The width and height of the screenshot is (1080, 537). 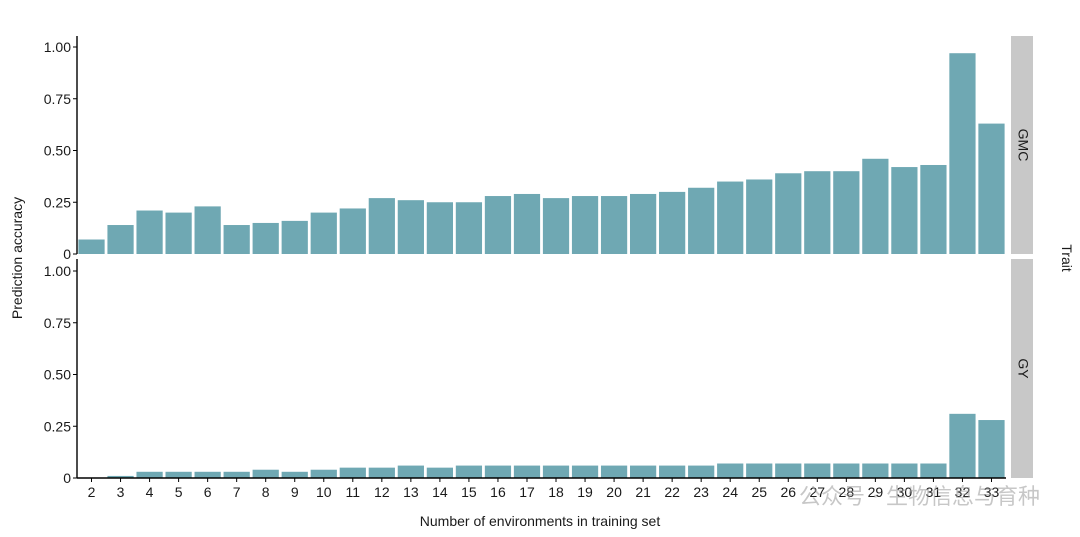 I want to click on facet-strip, so click(x=1022, y=368).